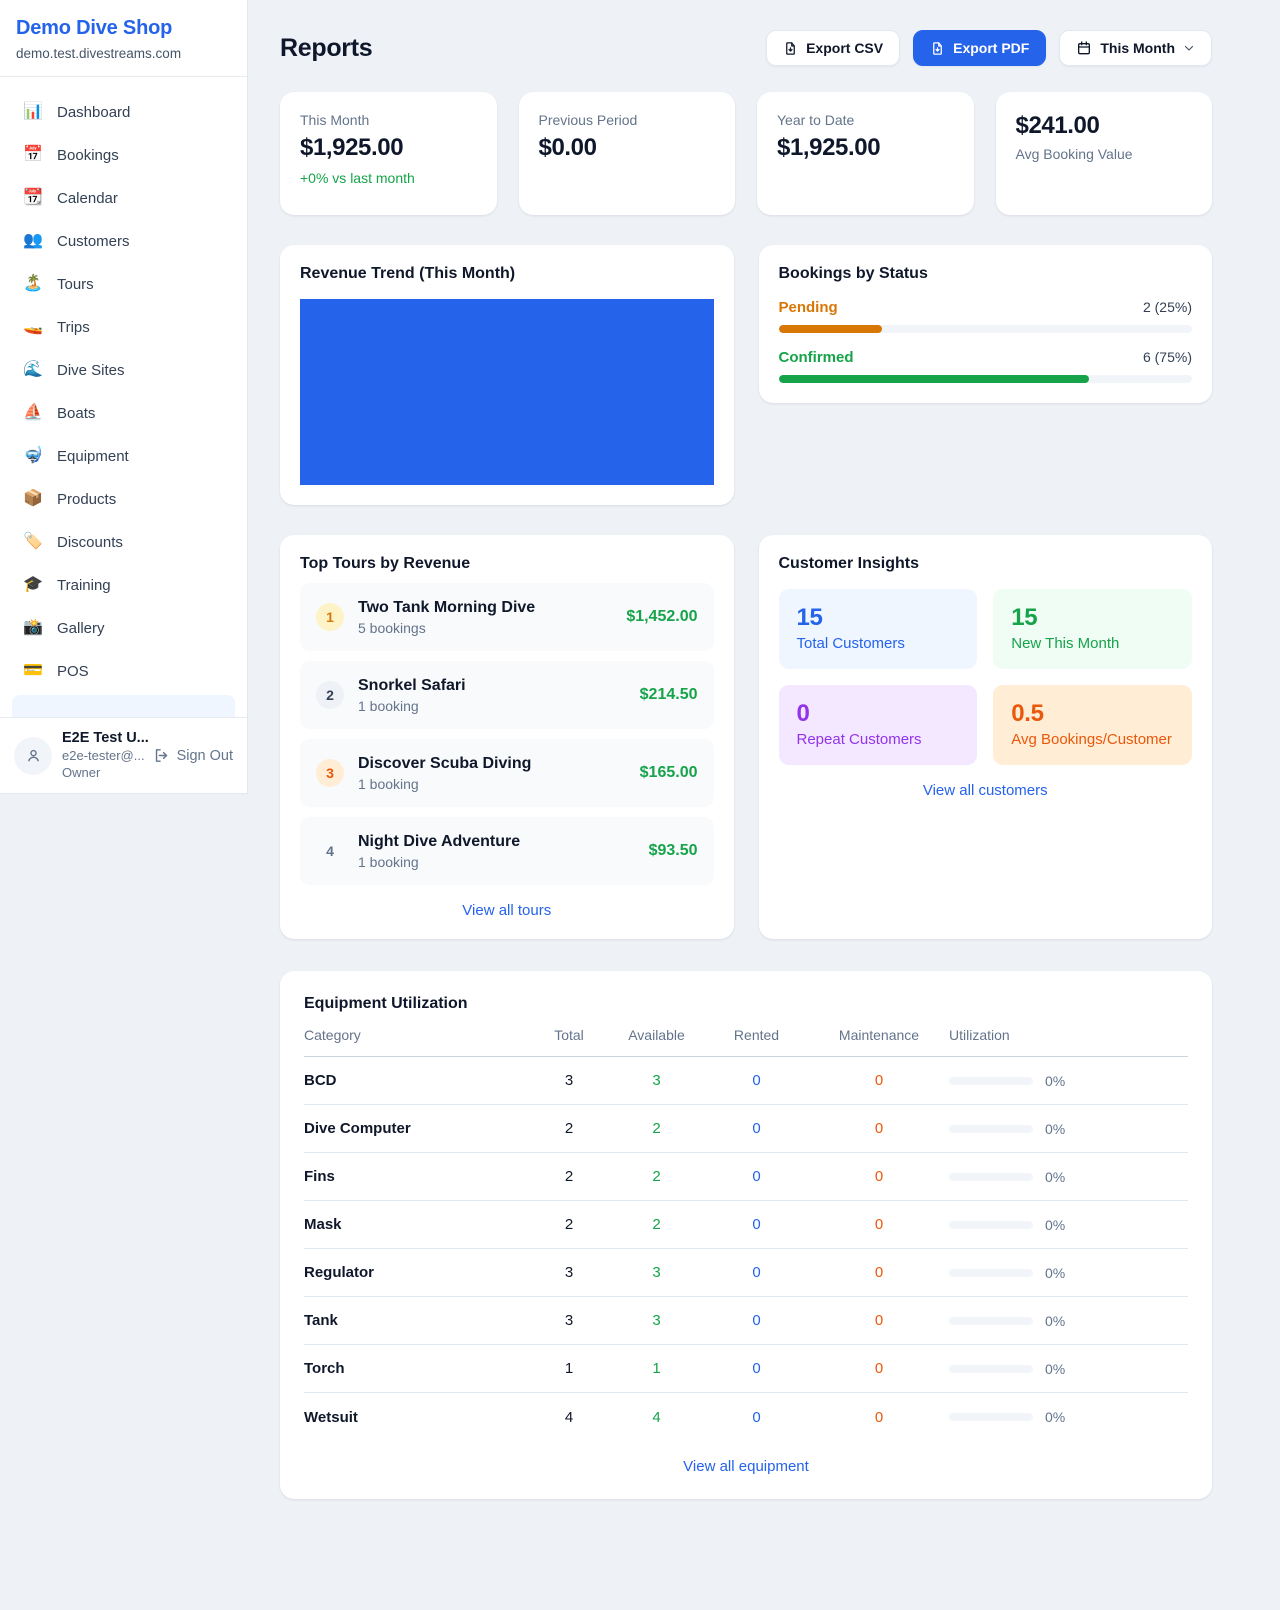 The height and width of the screenshot is (1610, 1280). What do you see at coordinates (123, 155) in the screenshot?
I see `sidebar-item-bookings: 📅 Bookings` at bounding box center [123, 155].